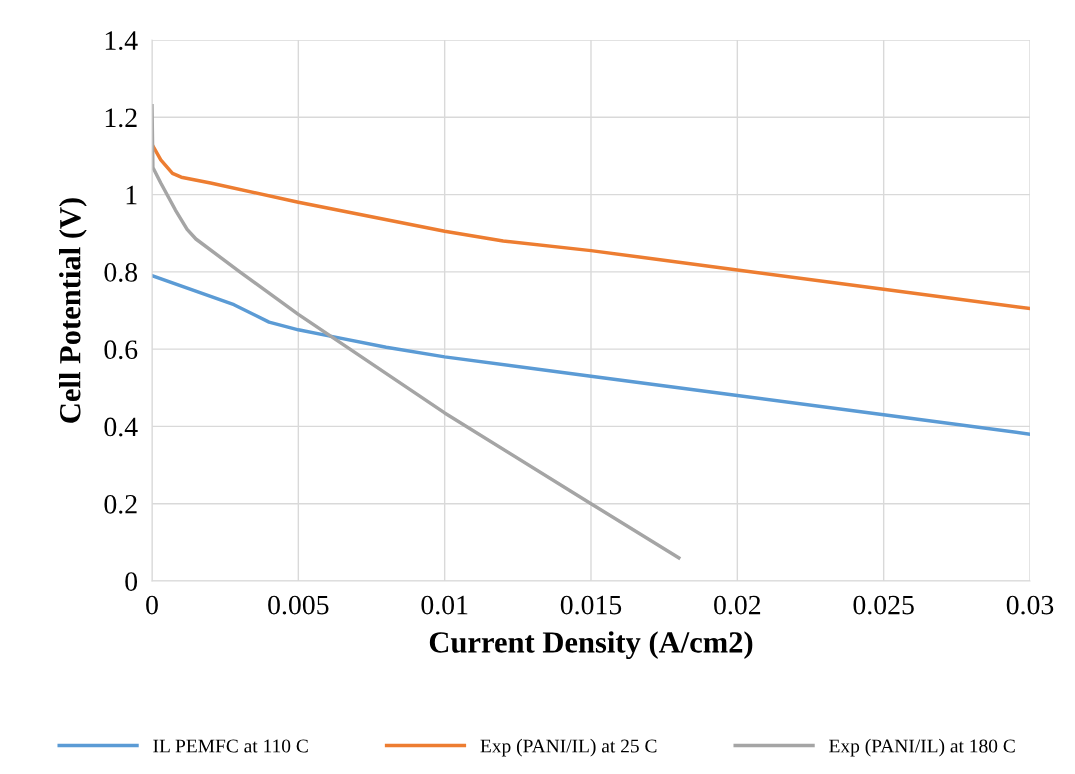 Image resolution: width=1075 pixels, height=774 pixels. Describe the element at coordinates (121, 41) in the screenshot. I see `y-tick-label: 1.4` at that location.